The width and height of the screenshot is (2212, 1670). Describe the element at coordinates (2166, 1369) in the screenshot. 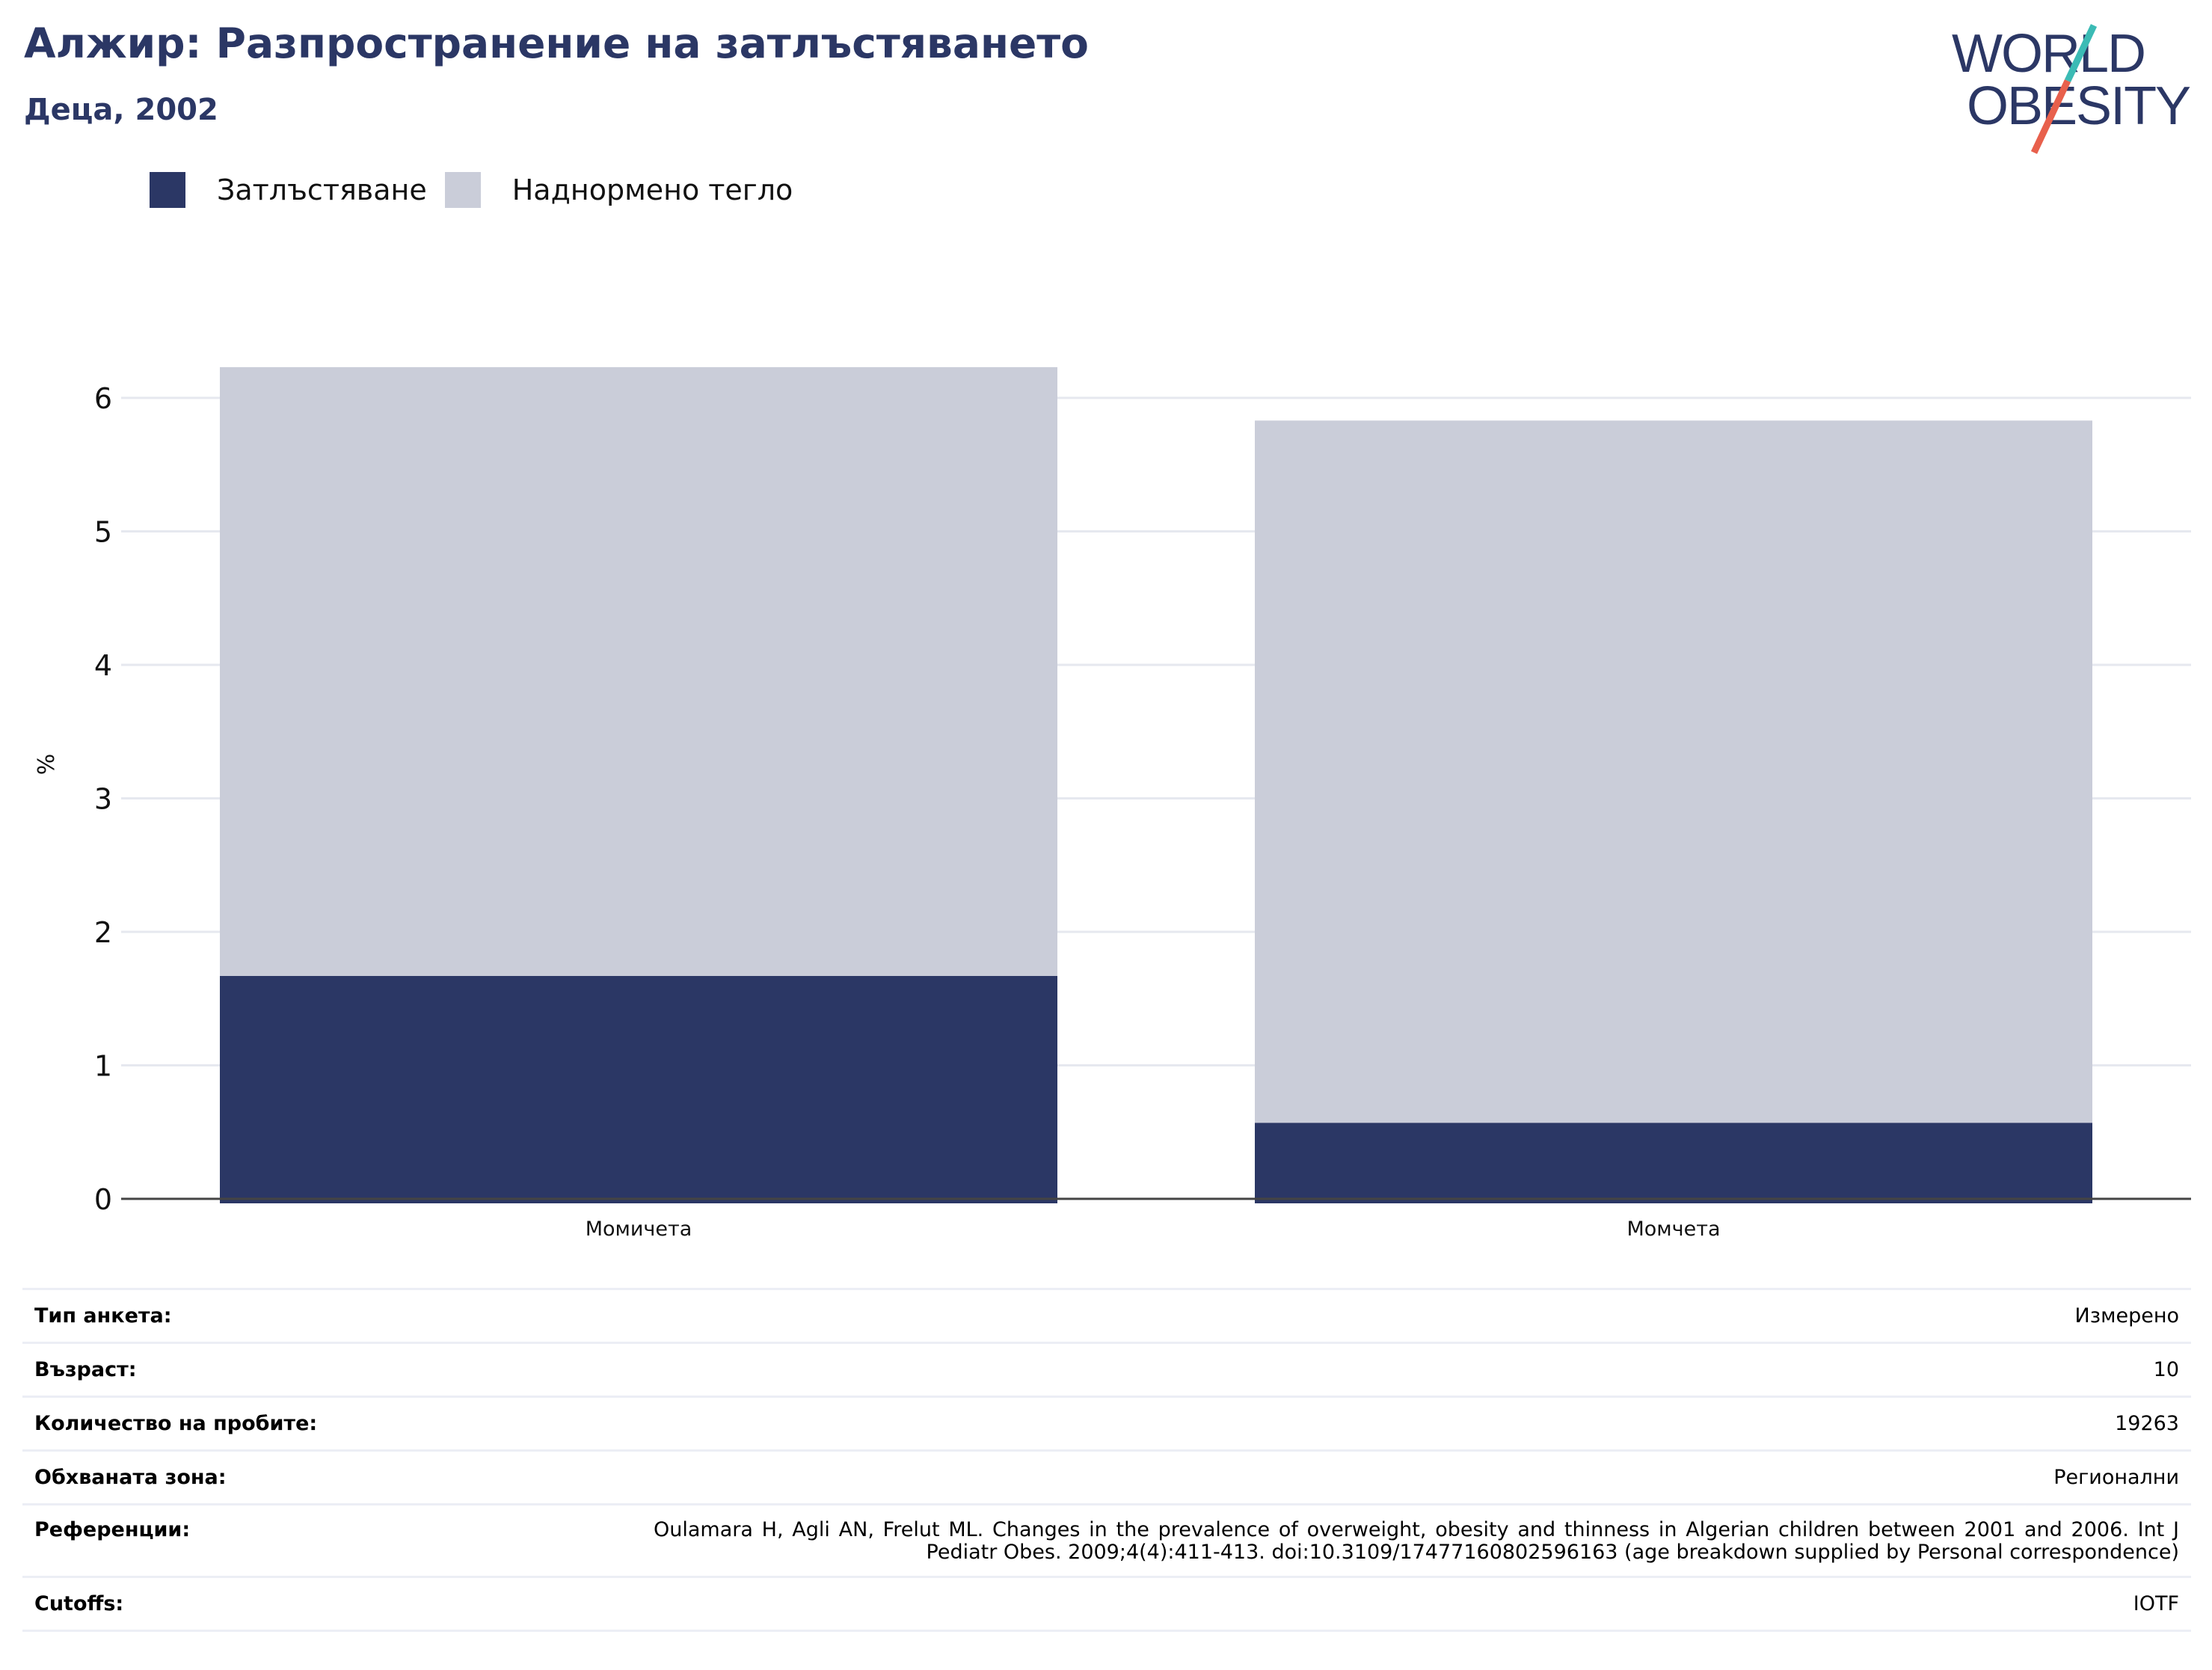

I see `meta-value-age: 10` at that location.